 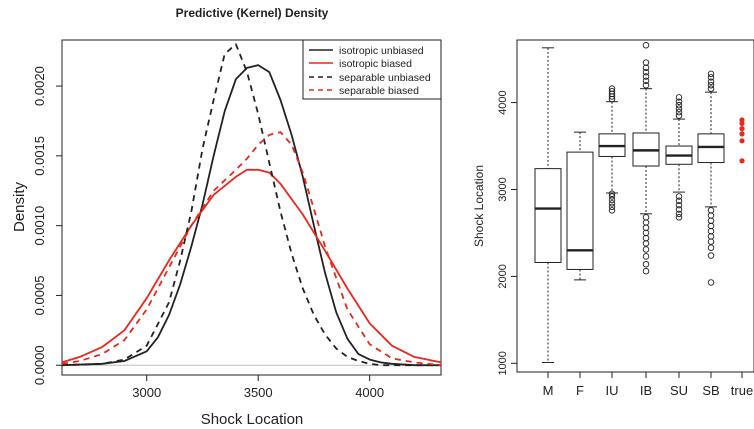 I want to click on y-tick-label: 1000, so click(x=503, y=363).